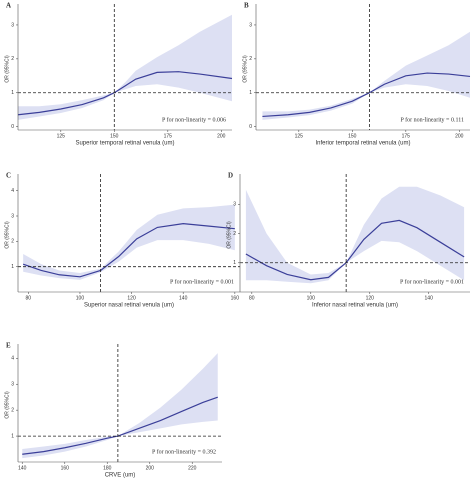  I want to click on panel-label: C, so click(8, 176).